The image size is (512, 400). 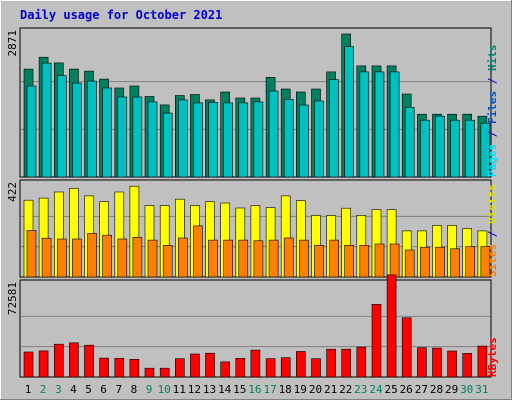 I want to click on x-tick-label: 19, so click(x=300, y=389).